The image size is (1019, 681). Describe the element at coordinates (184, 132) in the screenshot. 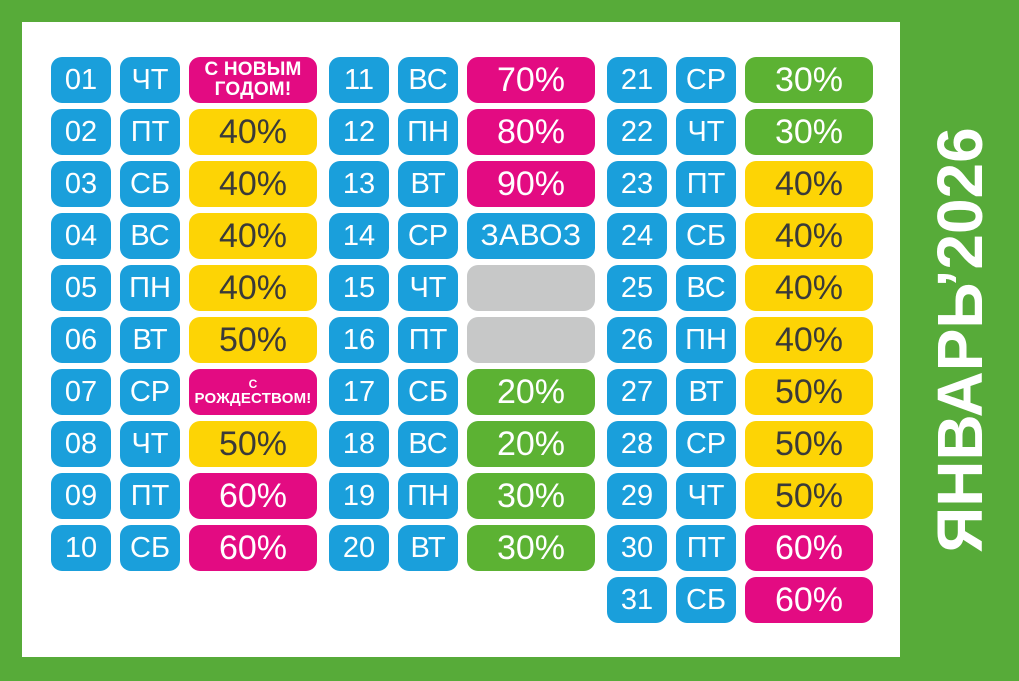

I see `day-row: 02 ПТ 40%` at that location.